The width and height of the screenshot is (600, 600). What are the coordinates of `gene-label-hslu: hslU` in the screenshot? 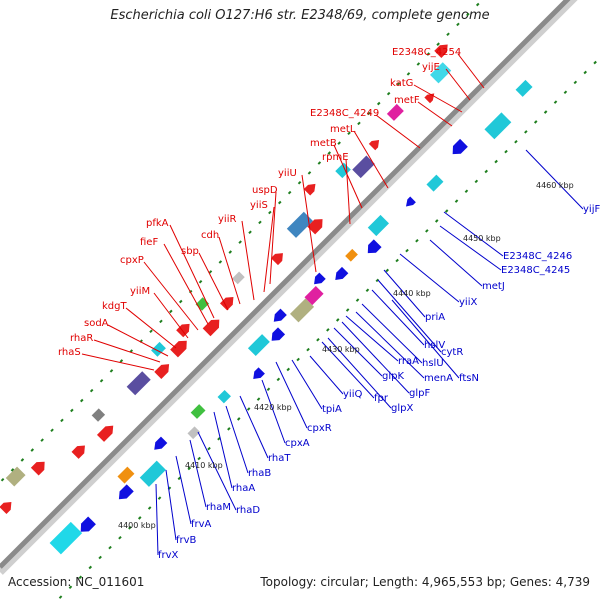 It's located at (433, 363).